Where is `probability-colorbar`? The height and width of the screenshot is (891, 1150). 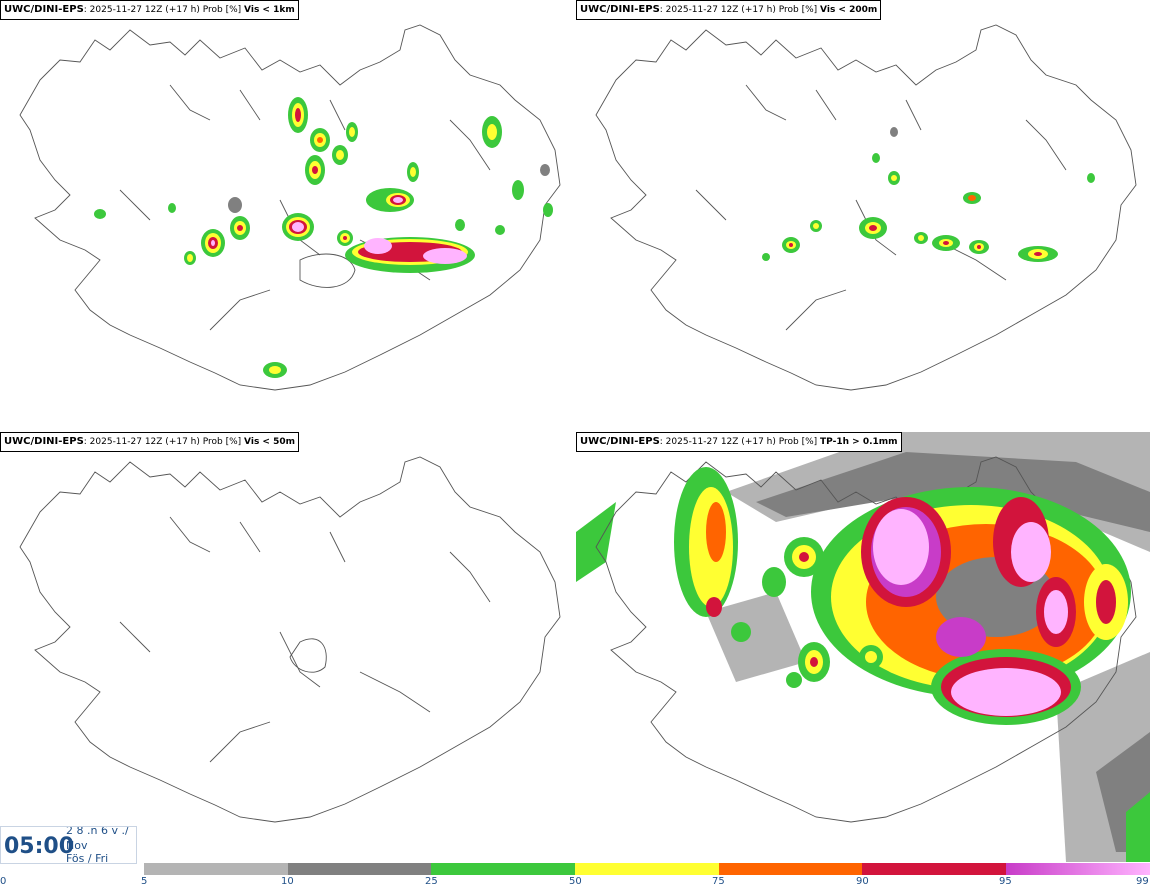 probability-colorbar is located at coordinates (647, 869).